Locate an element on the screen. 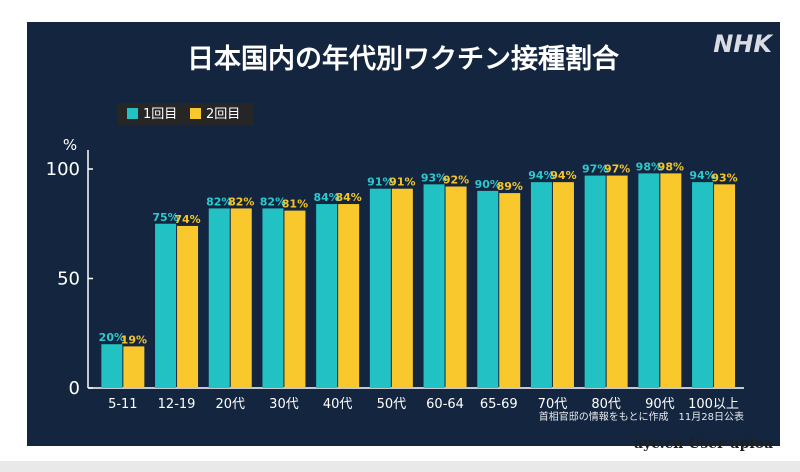 This screenshot has width=800, height=472. x-tick-label: 12-19 is located at coordinates (177, 404).